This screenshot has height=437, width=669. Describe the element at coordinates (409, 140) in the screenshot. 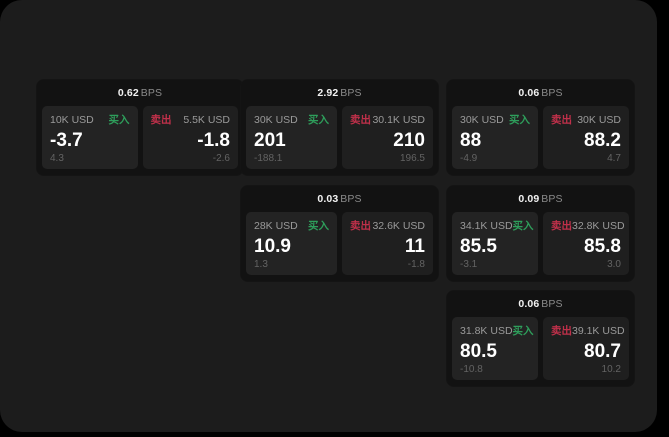

I see `ask-price: 210` at that location.